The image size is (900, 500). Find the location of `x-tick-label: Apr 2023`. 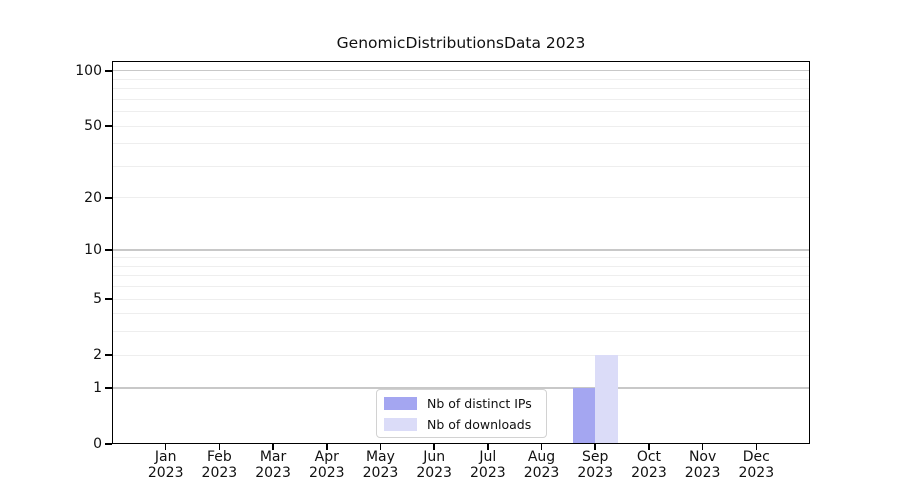

x-tick-label: Apr 2023 is located at coordinates (326, 465).